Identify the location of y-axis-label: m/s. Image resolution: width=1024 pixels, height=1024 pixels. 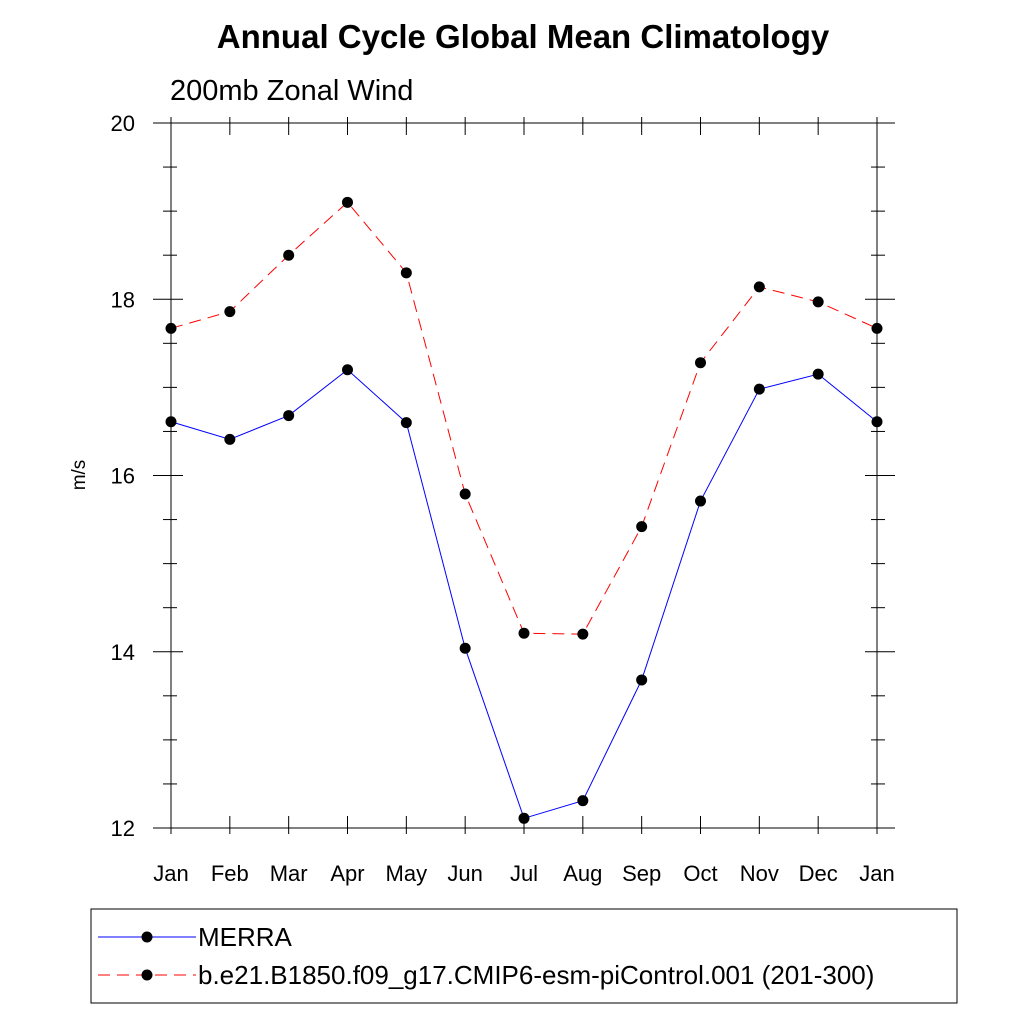
(79, 475).